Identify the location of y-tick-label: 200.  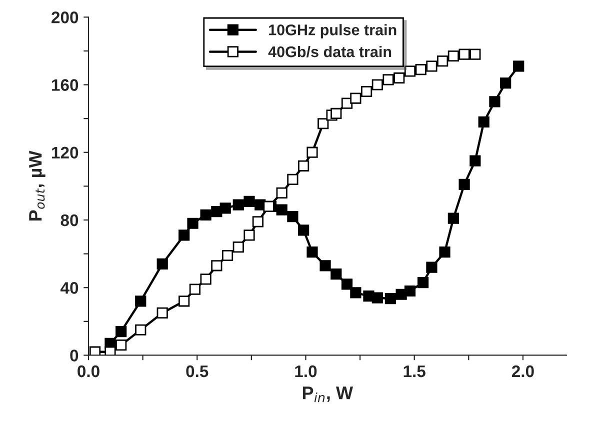
(65, 18).